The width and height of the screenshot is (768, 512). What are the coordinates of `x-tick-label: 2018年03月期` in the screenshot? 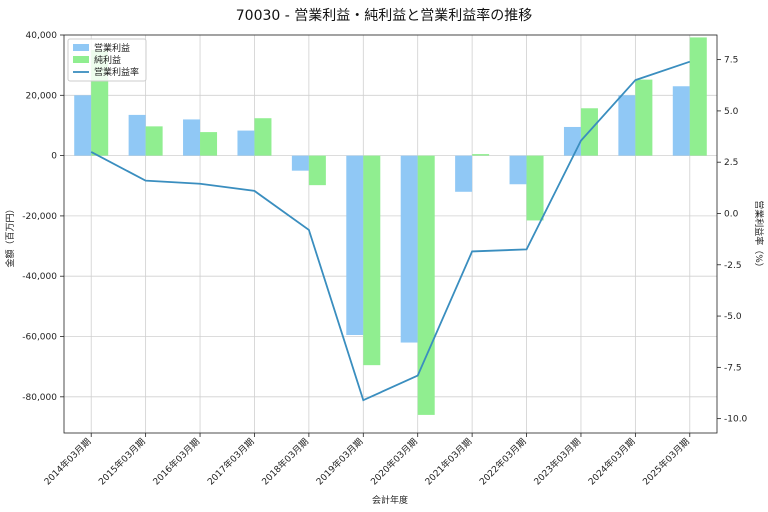 It's located at (285, 462).